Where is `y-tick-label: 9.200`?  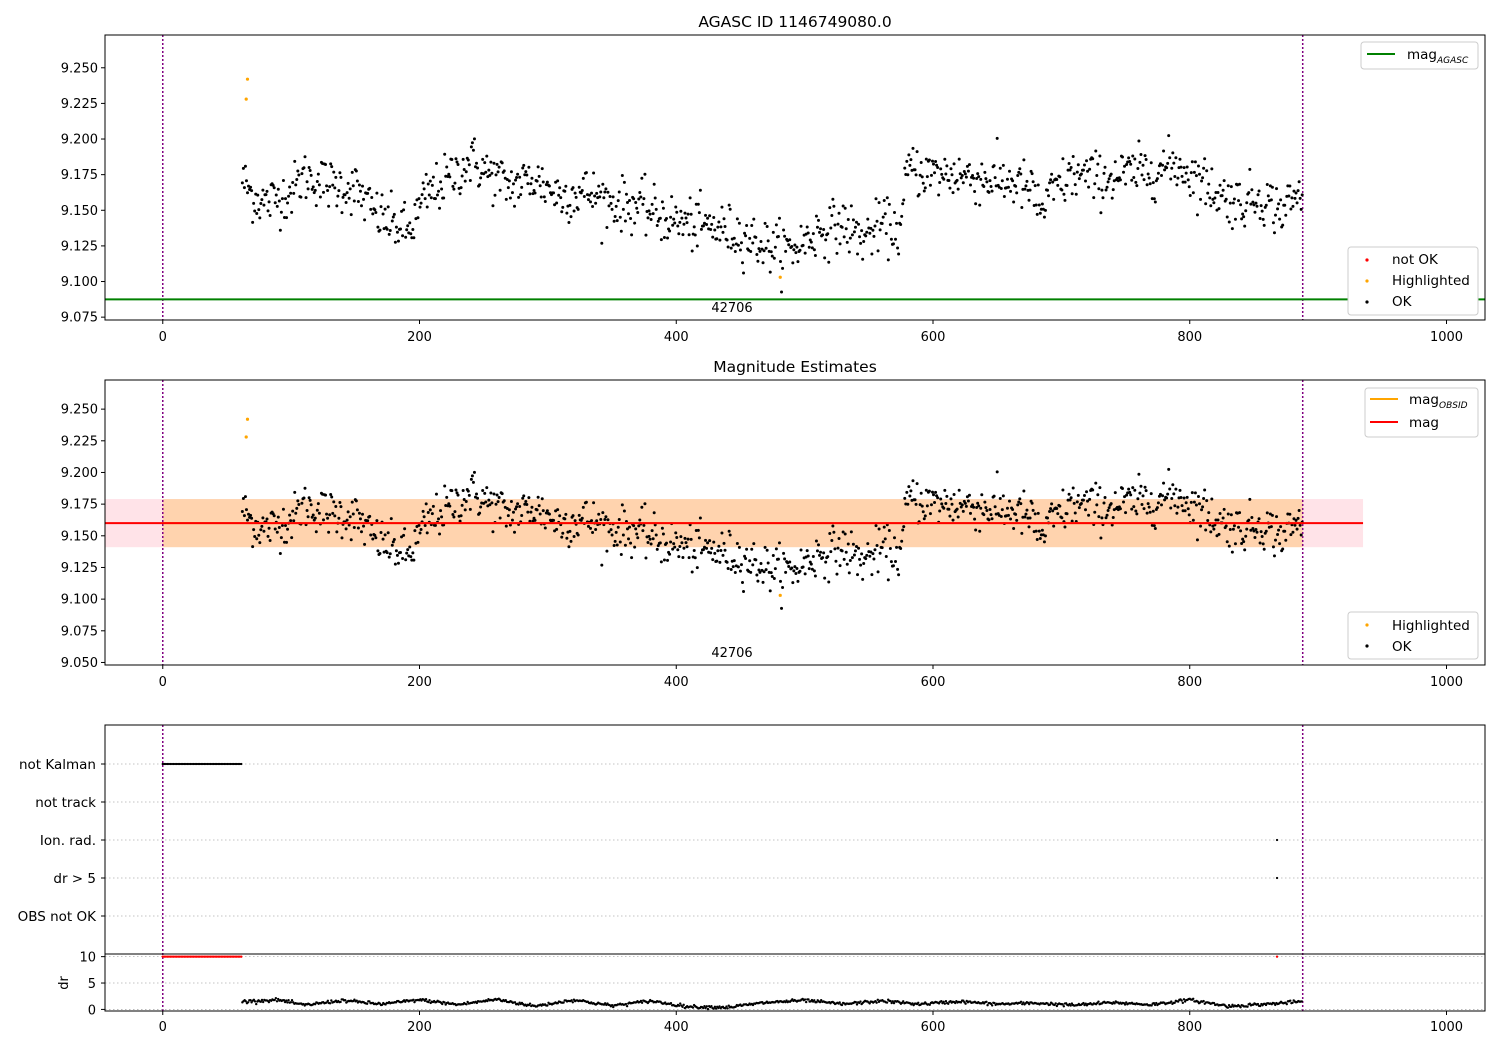 y-tick-label: 9.200 is located at coordinates (79, 140).